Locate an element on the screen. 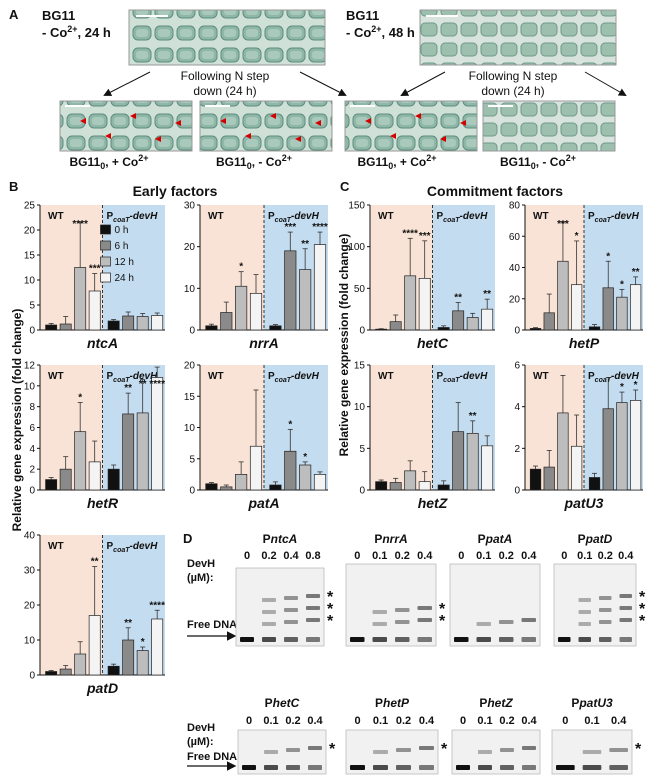 Image resolution: width=660 pixels, height=779 pixels. wt-label: WT is located at coordinates (56, 376).